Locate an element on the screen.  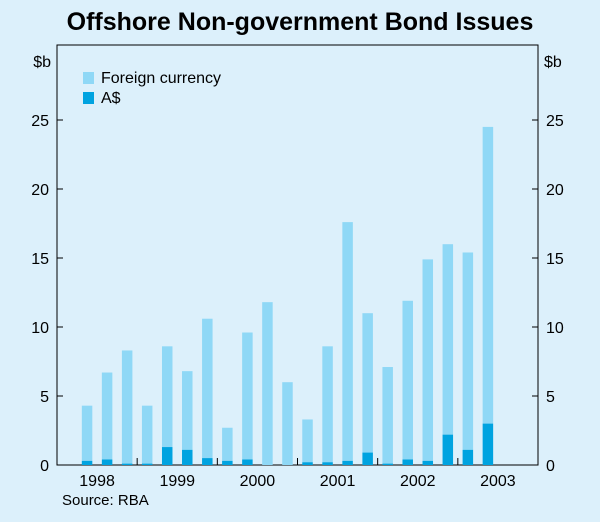
x-tick-label: 2001 is located at coordinates (338, 481).